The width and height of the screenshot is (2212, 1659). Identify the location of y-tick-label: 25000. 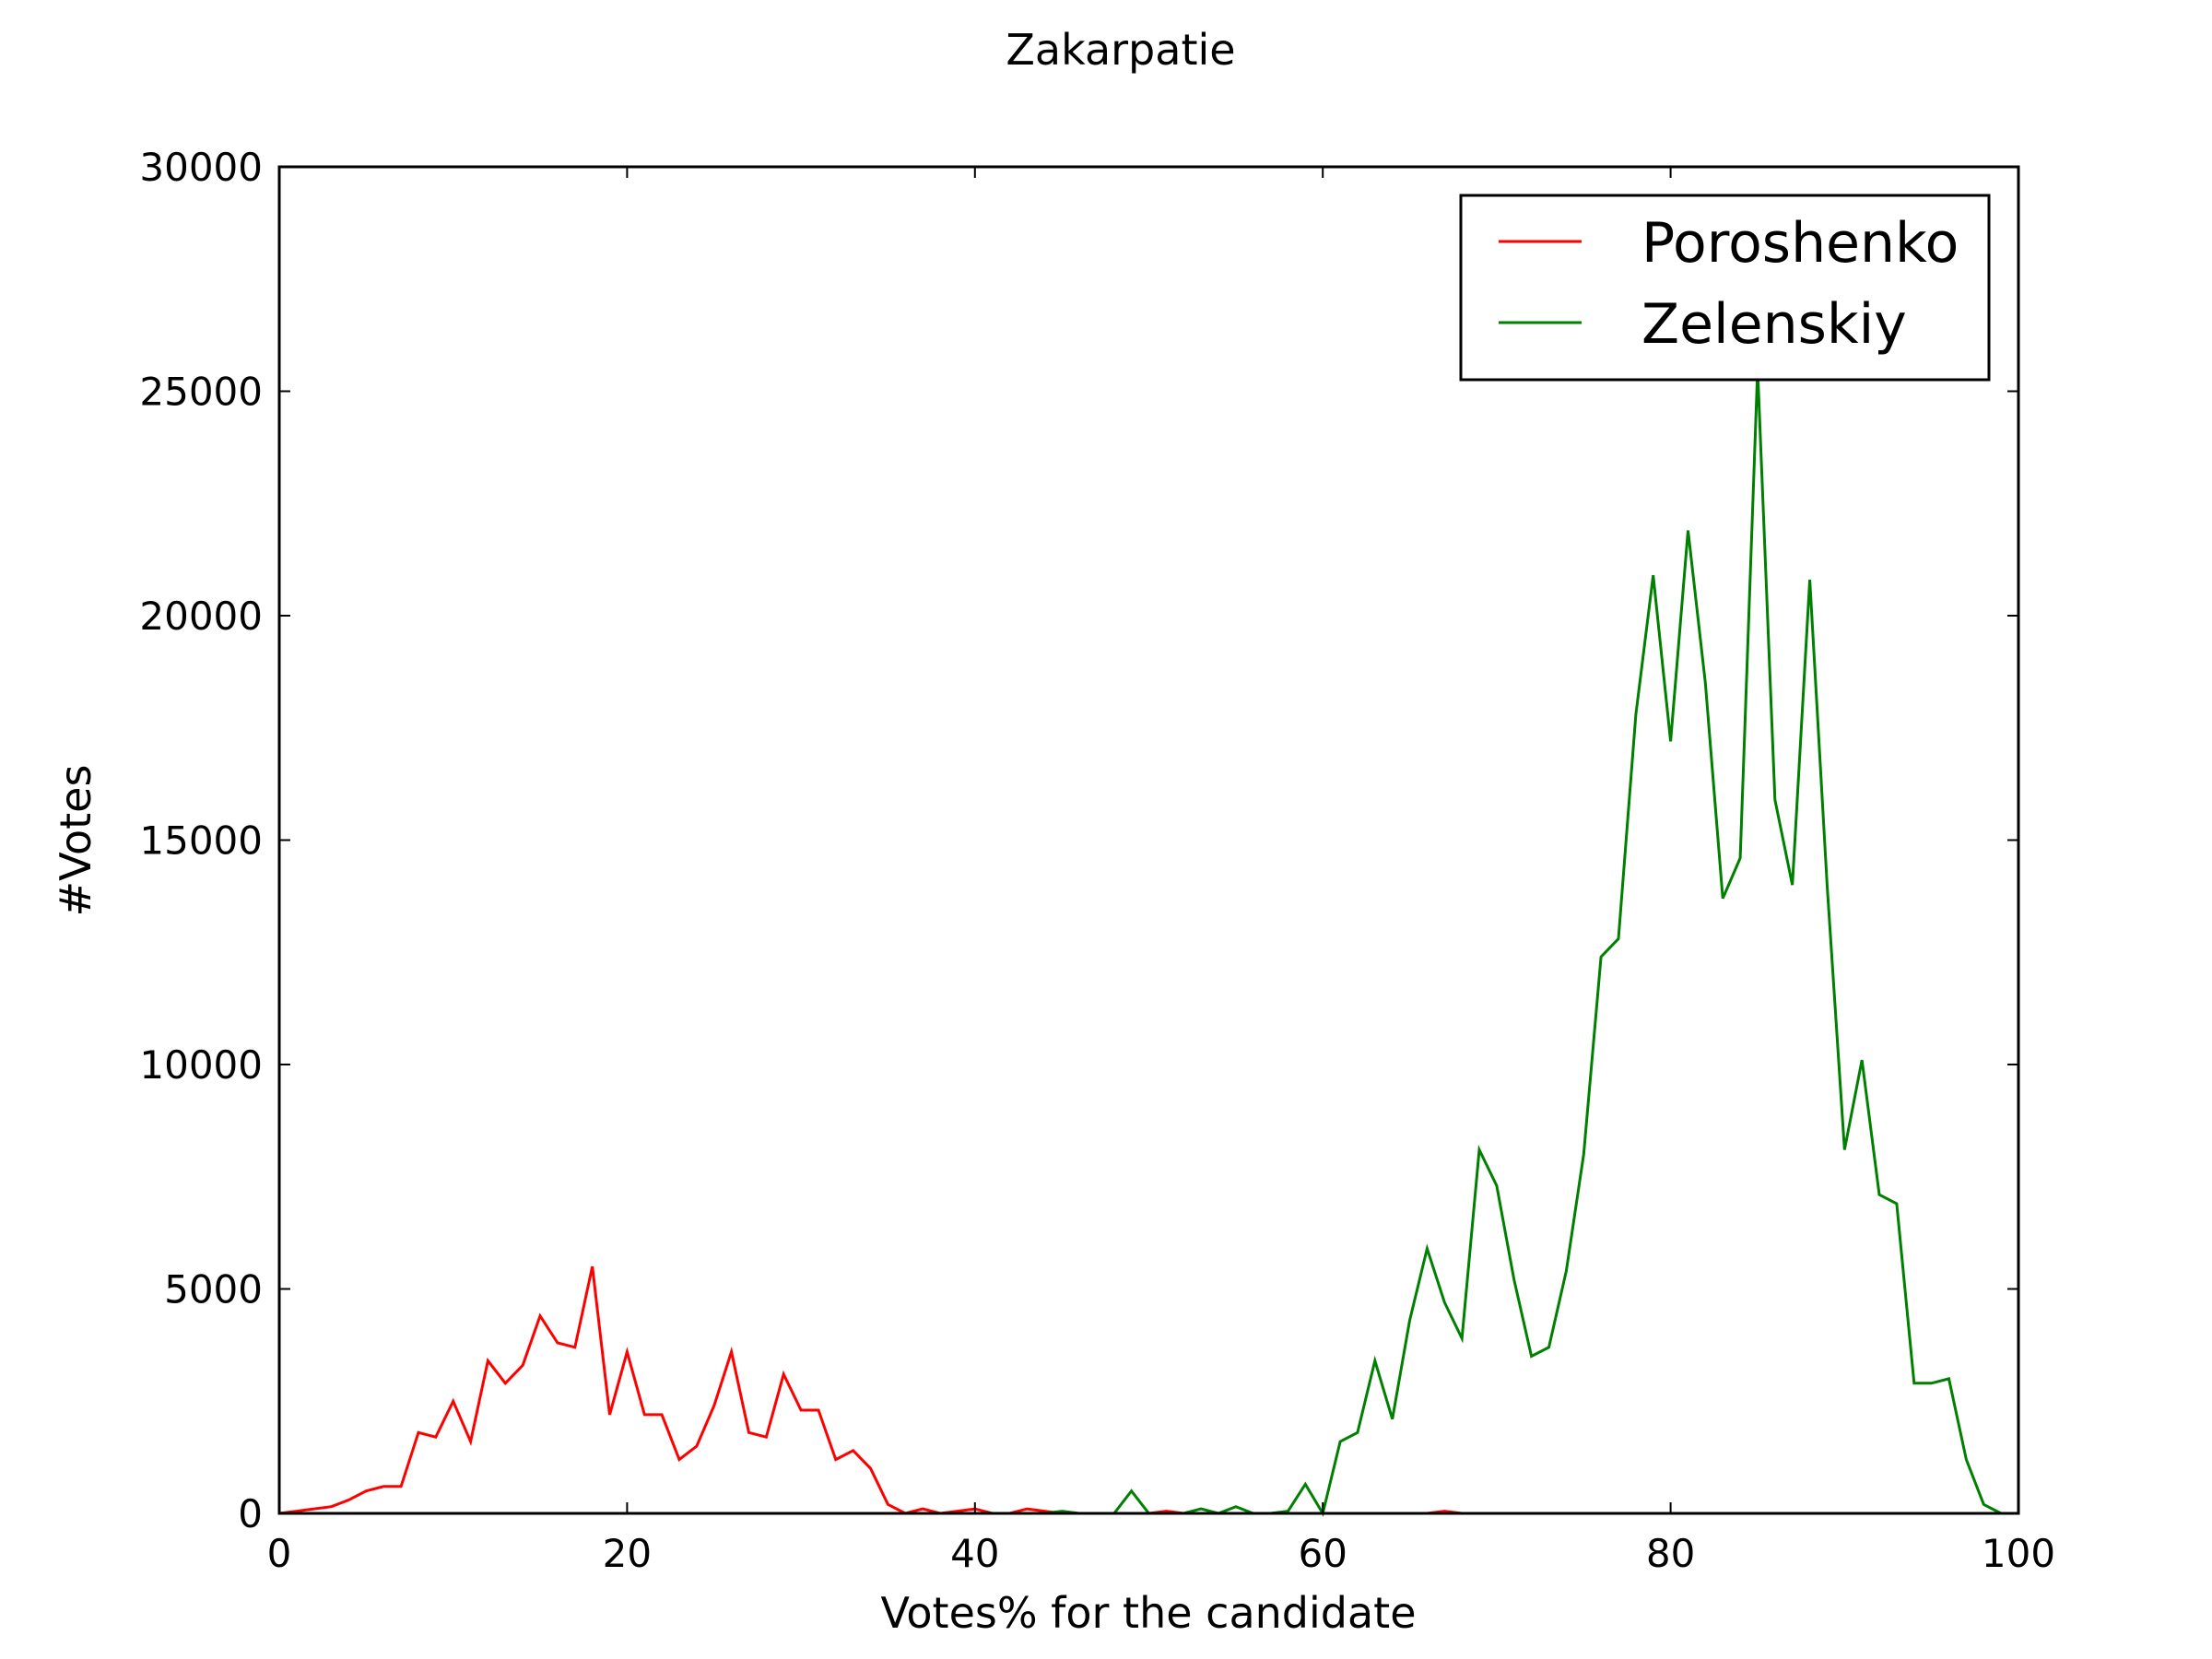
(201, 392).